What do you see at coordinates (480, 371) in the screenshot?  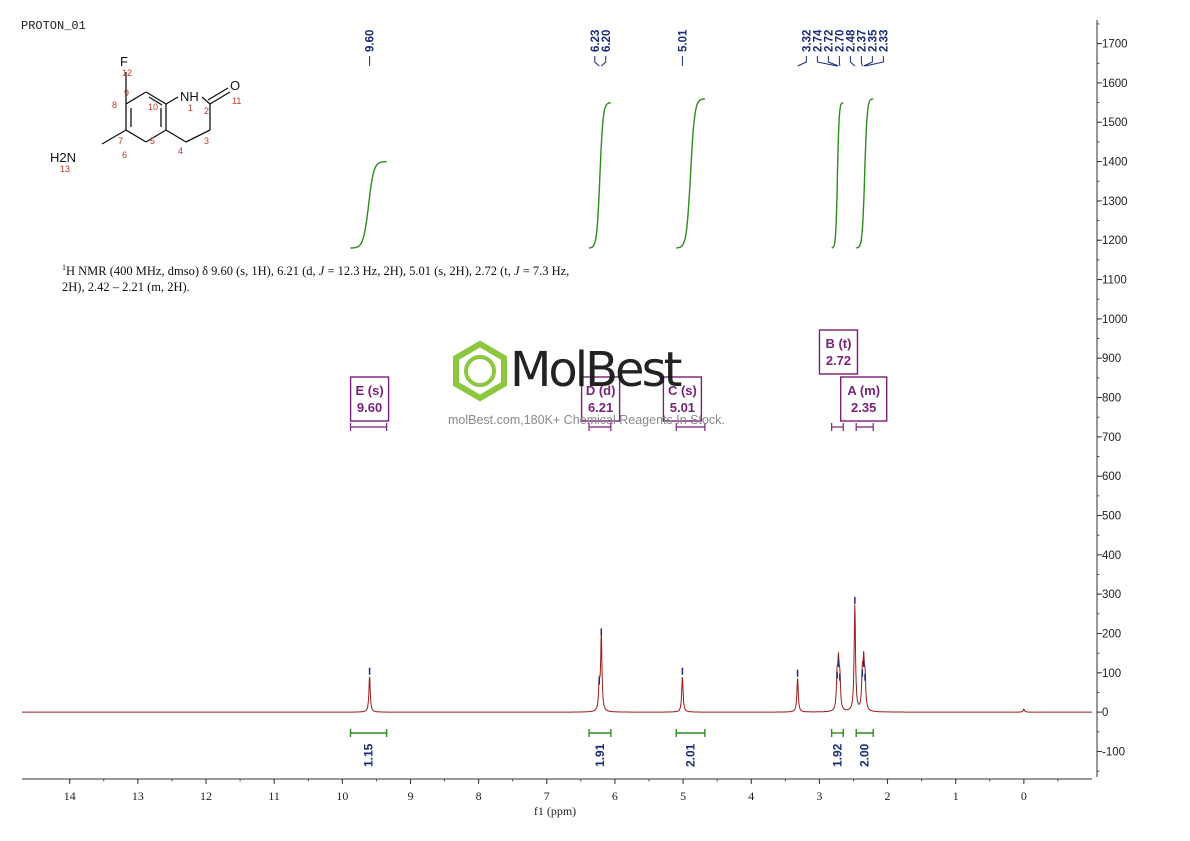 I see `molbest-logo-icon` at bounding box center [480, 371].